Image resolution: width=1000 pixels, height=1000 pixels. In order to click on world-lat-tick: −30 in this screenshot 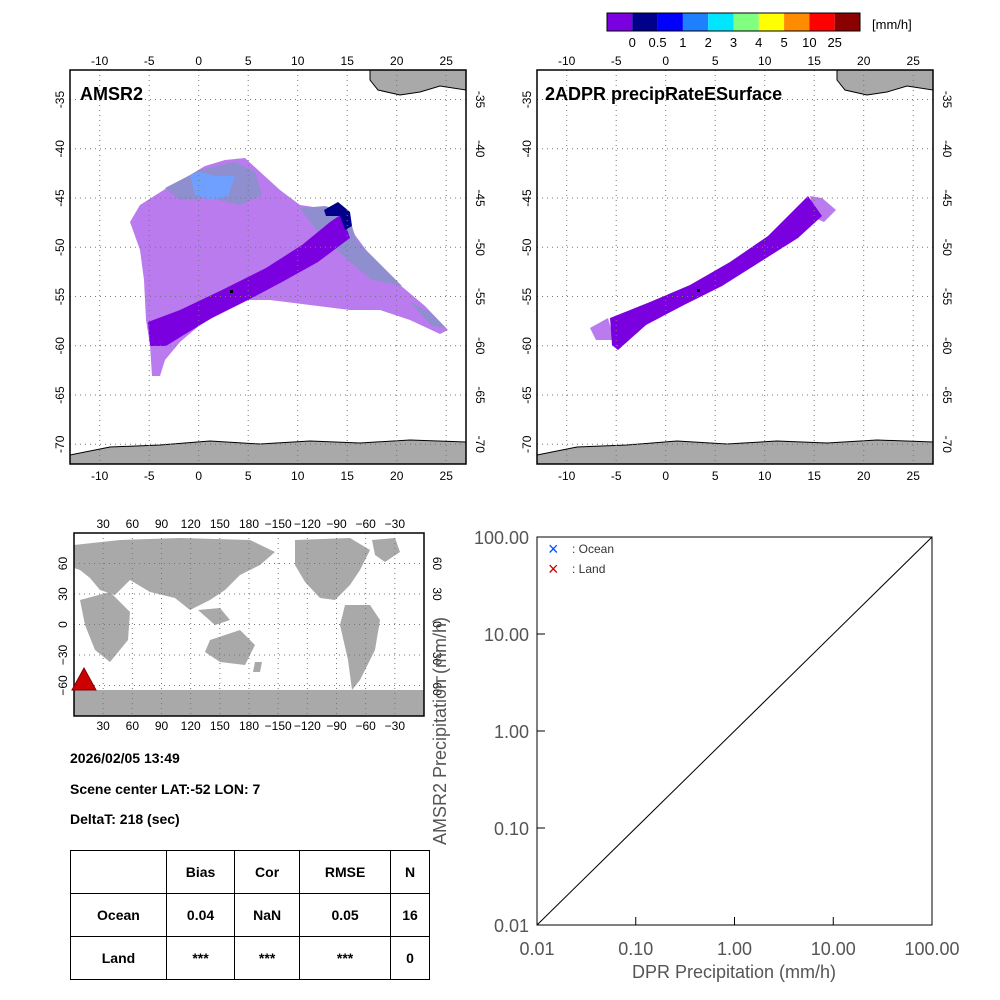, I will do `click(63, 654)`.